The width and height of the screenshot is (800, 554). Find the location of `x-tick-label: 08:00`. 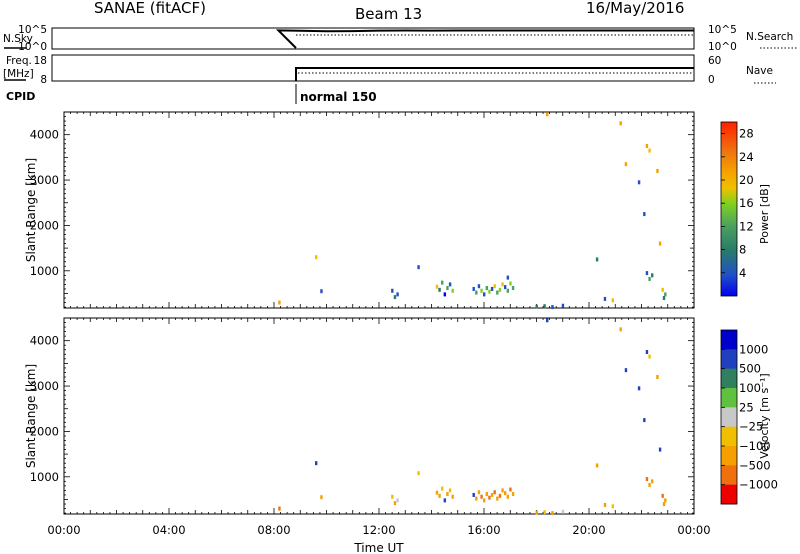

x-tick-label: 08:00 is located at coordinates (273, 530).